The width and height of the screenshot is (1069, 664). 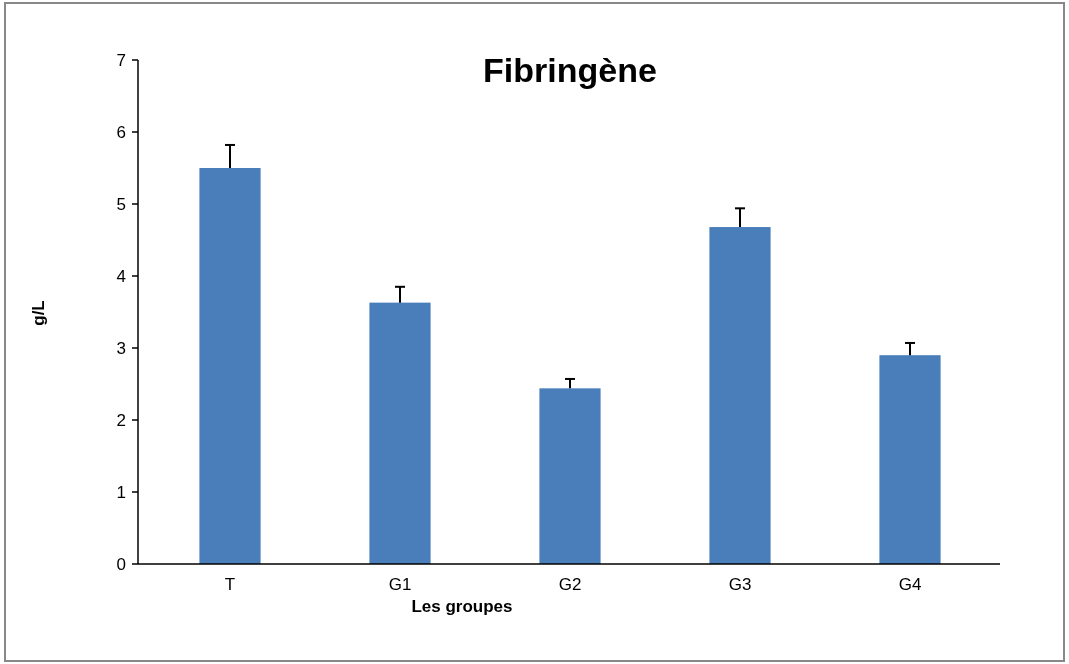 I want to click on x-tick-label: G3, so click(x=740, y=584).